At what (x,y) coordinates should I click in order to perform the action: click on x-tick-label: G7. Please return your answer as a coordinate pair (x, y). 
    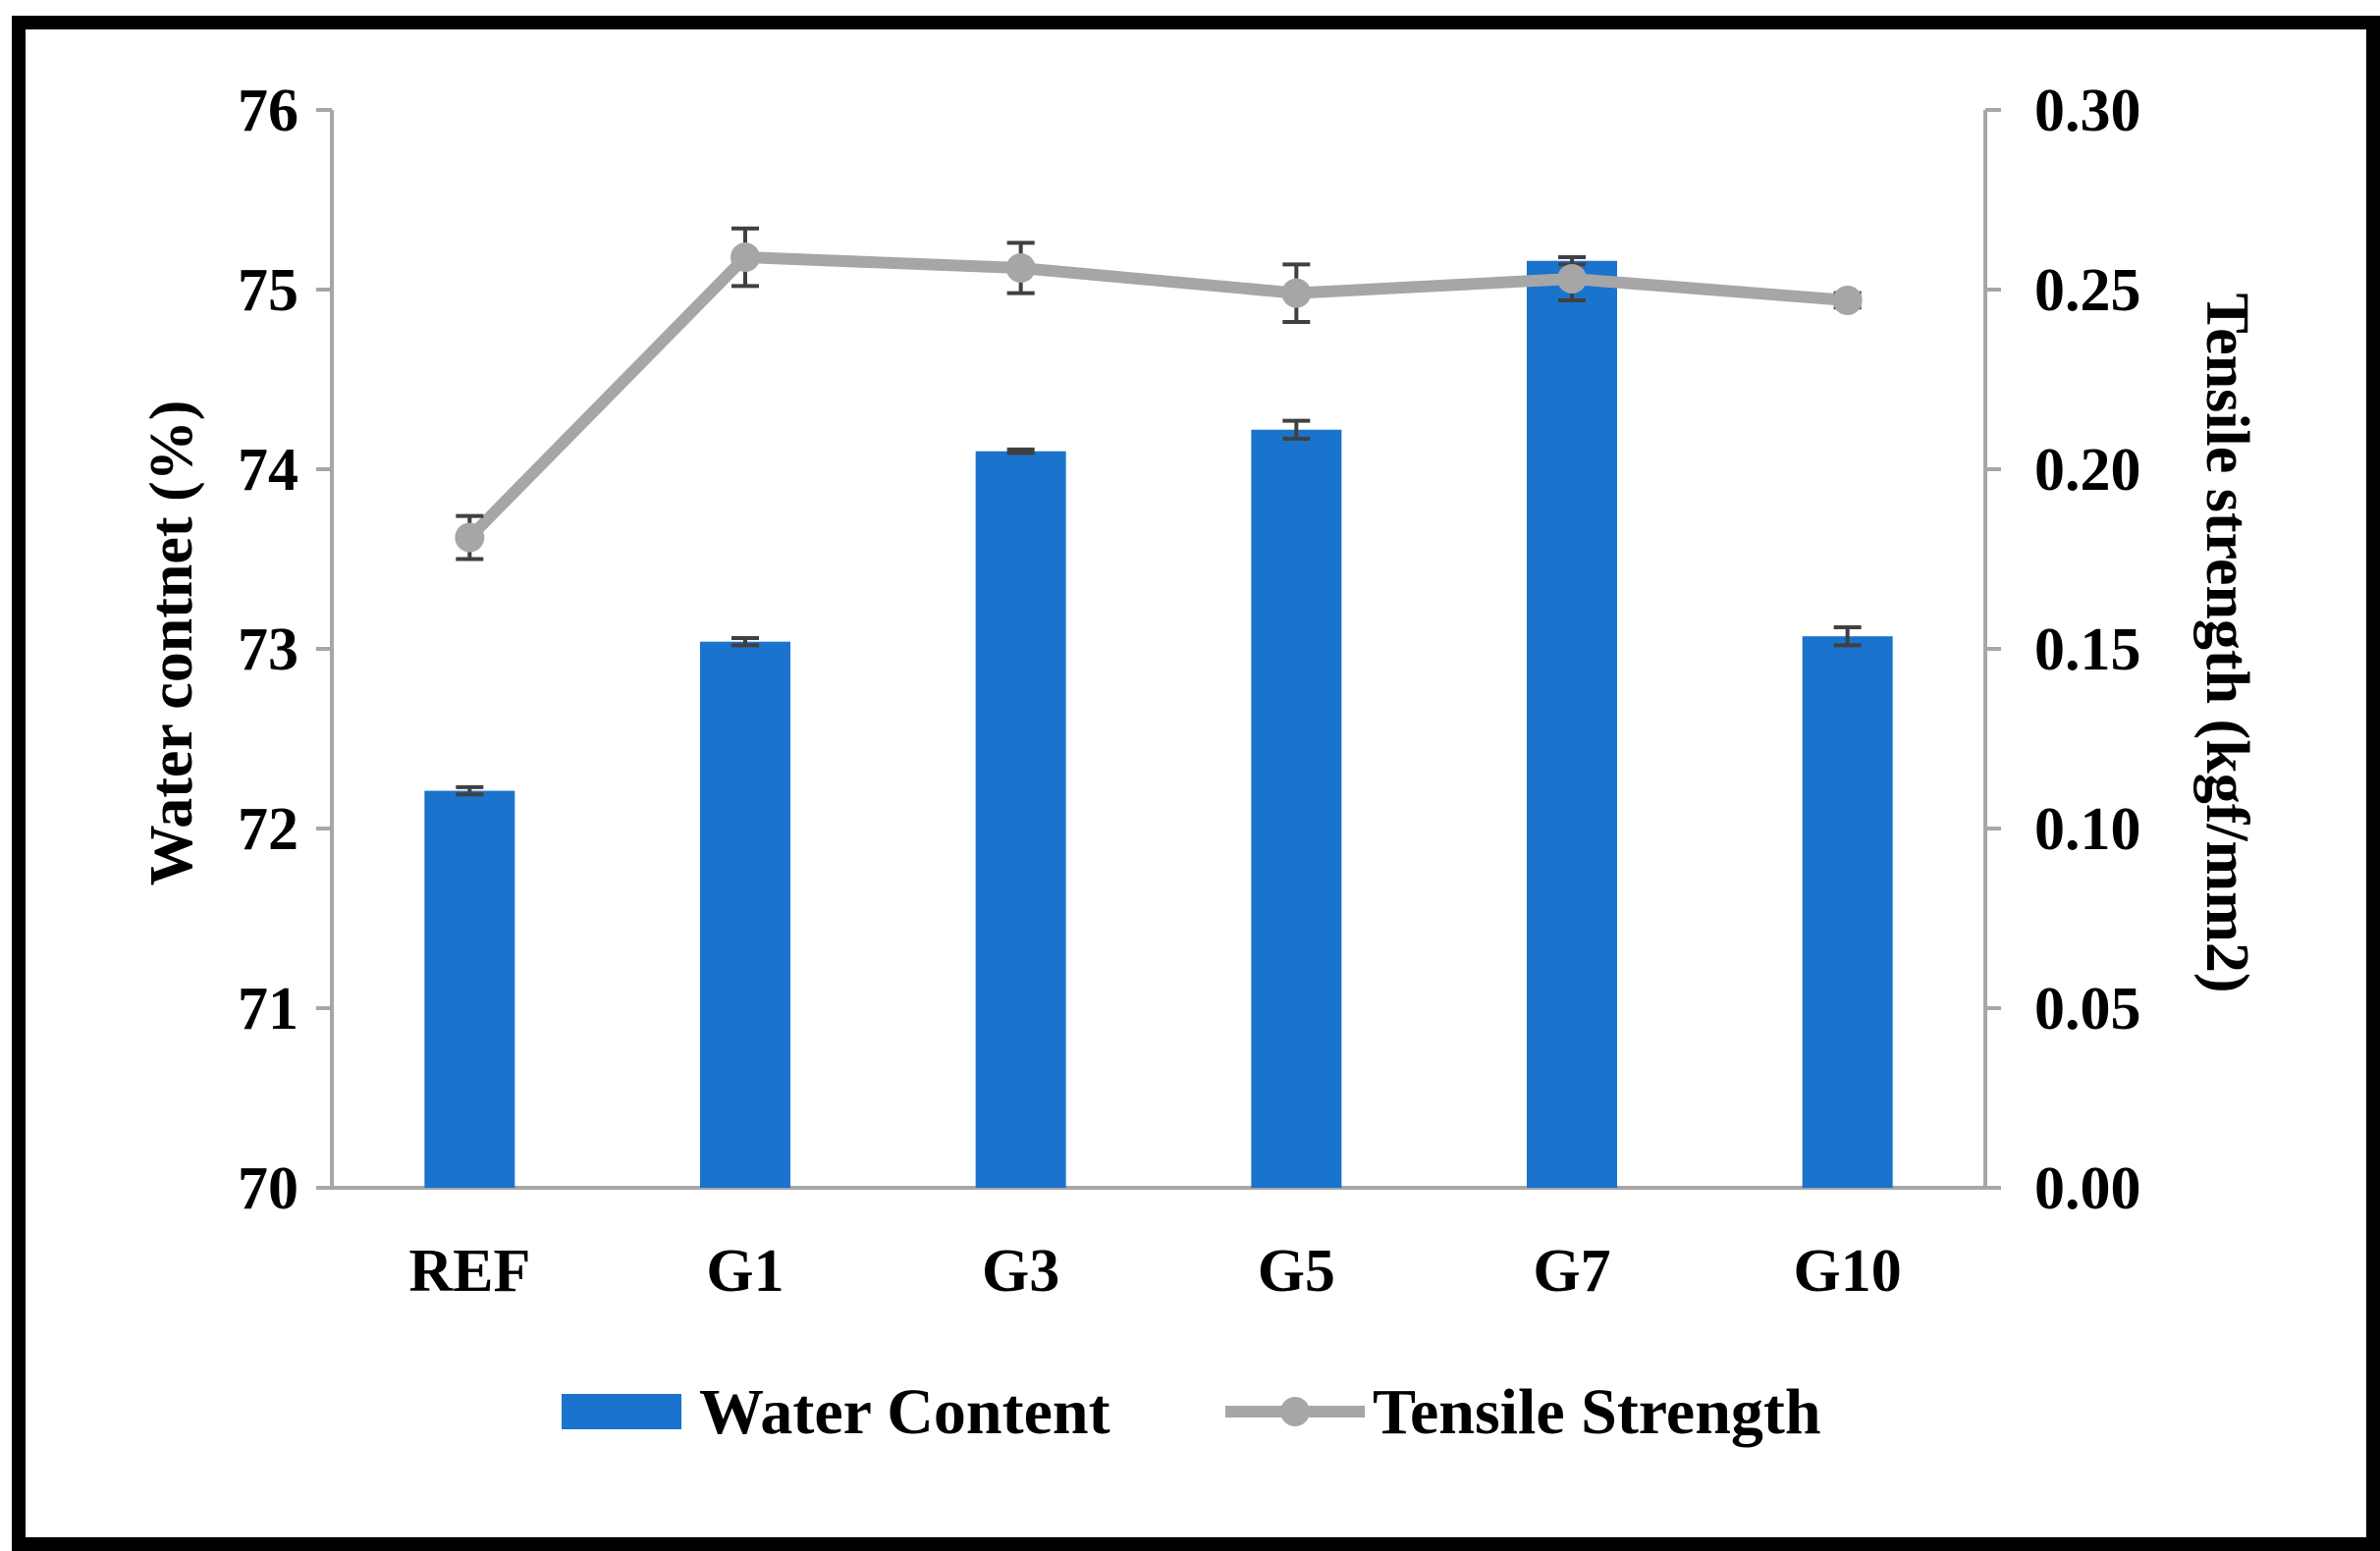
    Looking at the image, I should click on (1571, 1271).